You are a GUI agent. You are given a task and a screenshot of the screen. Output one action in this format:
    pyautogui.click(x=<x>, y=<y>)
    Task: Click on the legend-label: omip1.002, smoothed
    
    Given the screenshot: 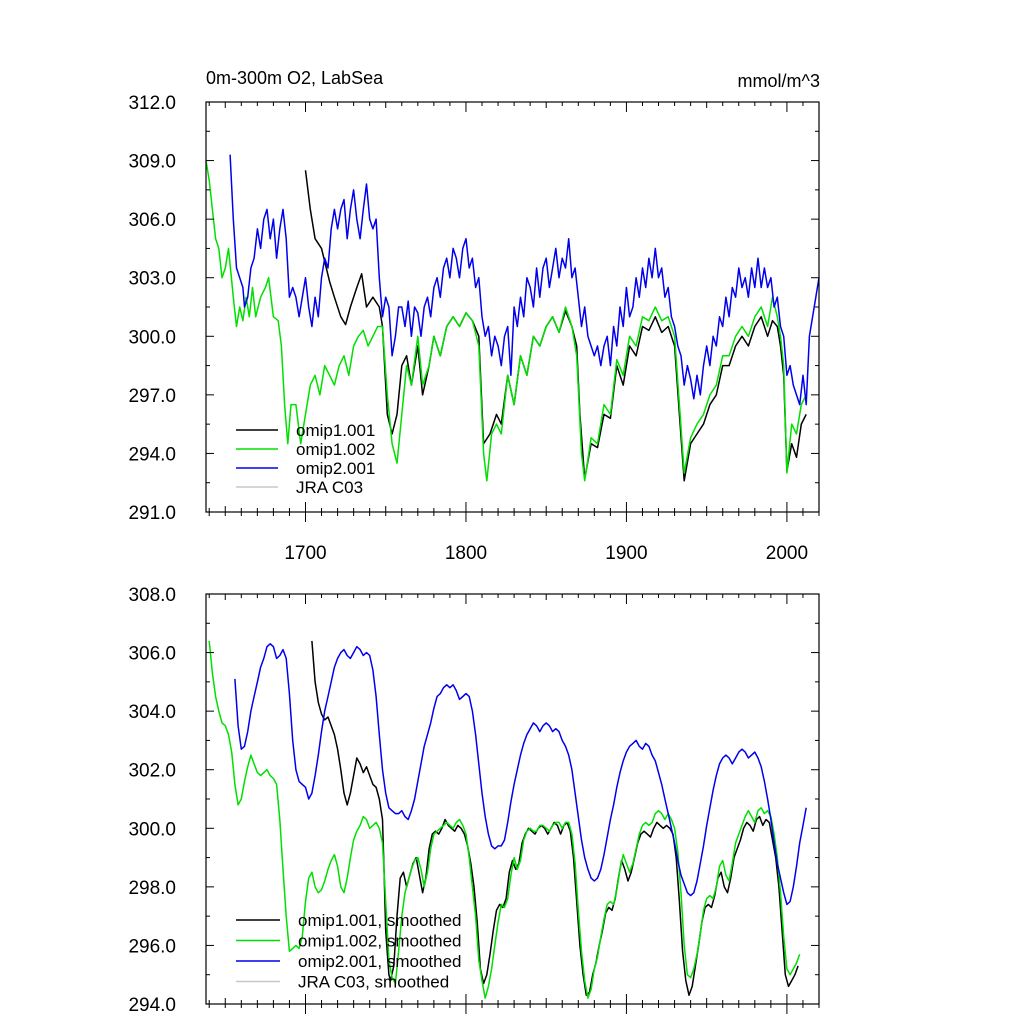 What is the action you would take?
    pyautogui.click(x=380, y=941)
    